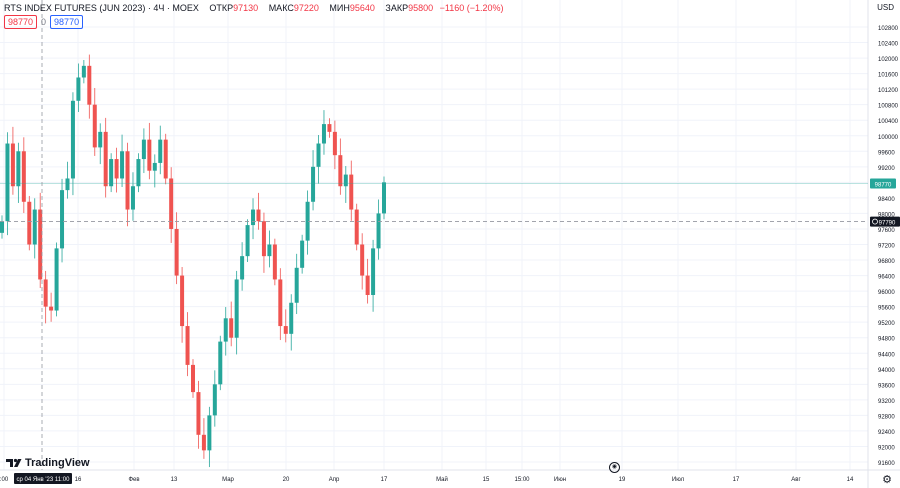  Describe the element at coordinates (101, 8) in the screenshot. I see `symbol-title: RTS INDEX FUTURES (JUN 2023) · 4Ч · MOEX` at that location.